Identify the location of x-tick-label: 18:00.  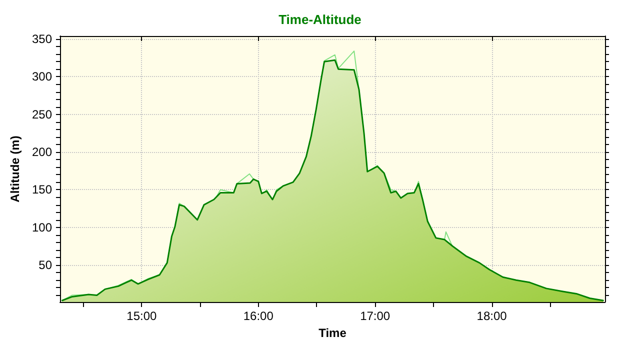
(492, 316).